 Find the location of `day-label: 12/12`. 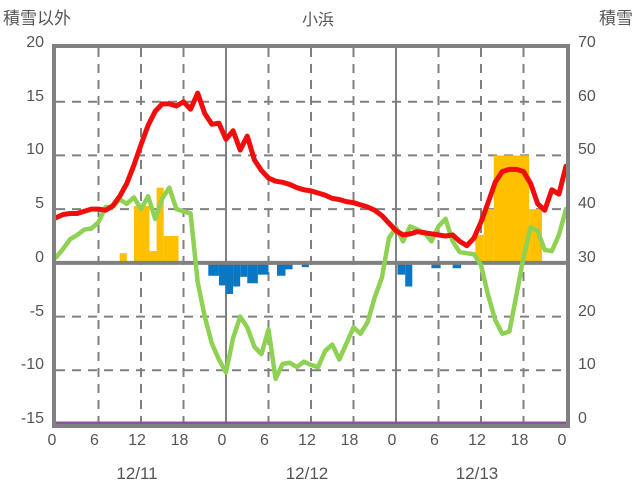

day-label: 12/12 is located at coordinates (307, 473).